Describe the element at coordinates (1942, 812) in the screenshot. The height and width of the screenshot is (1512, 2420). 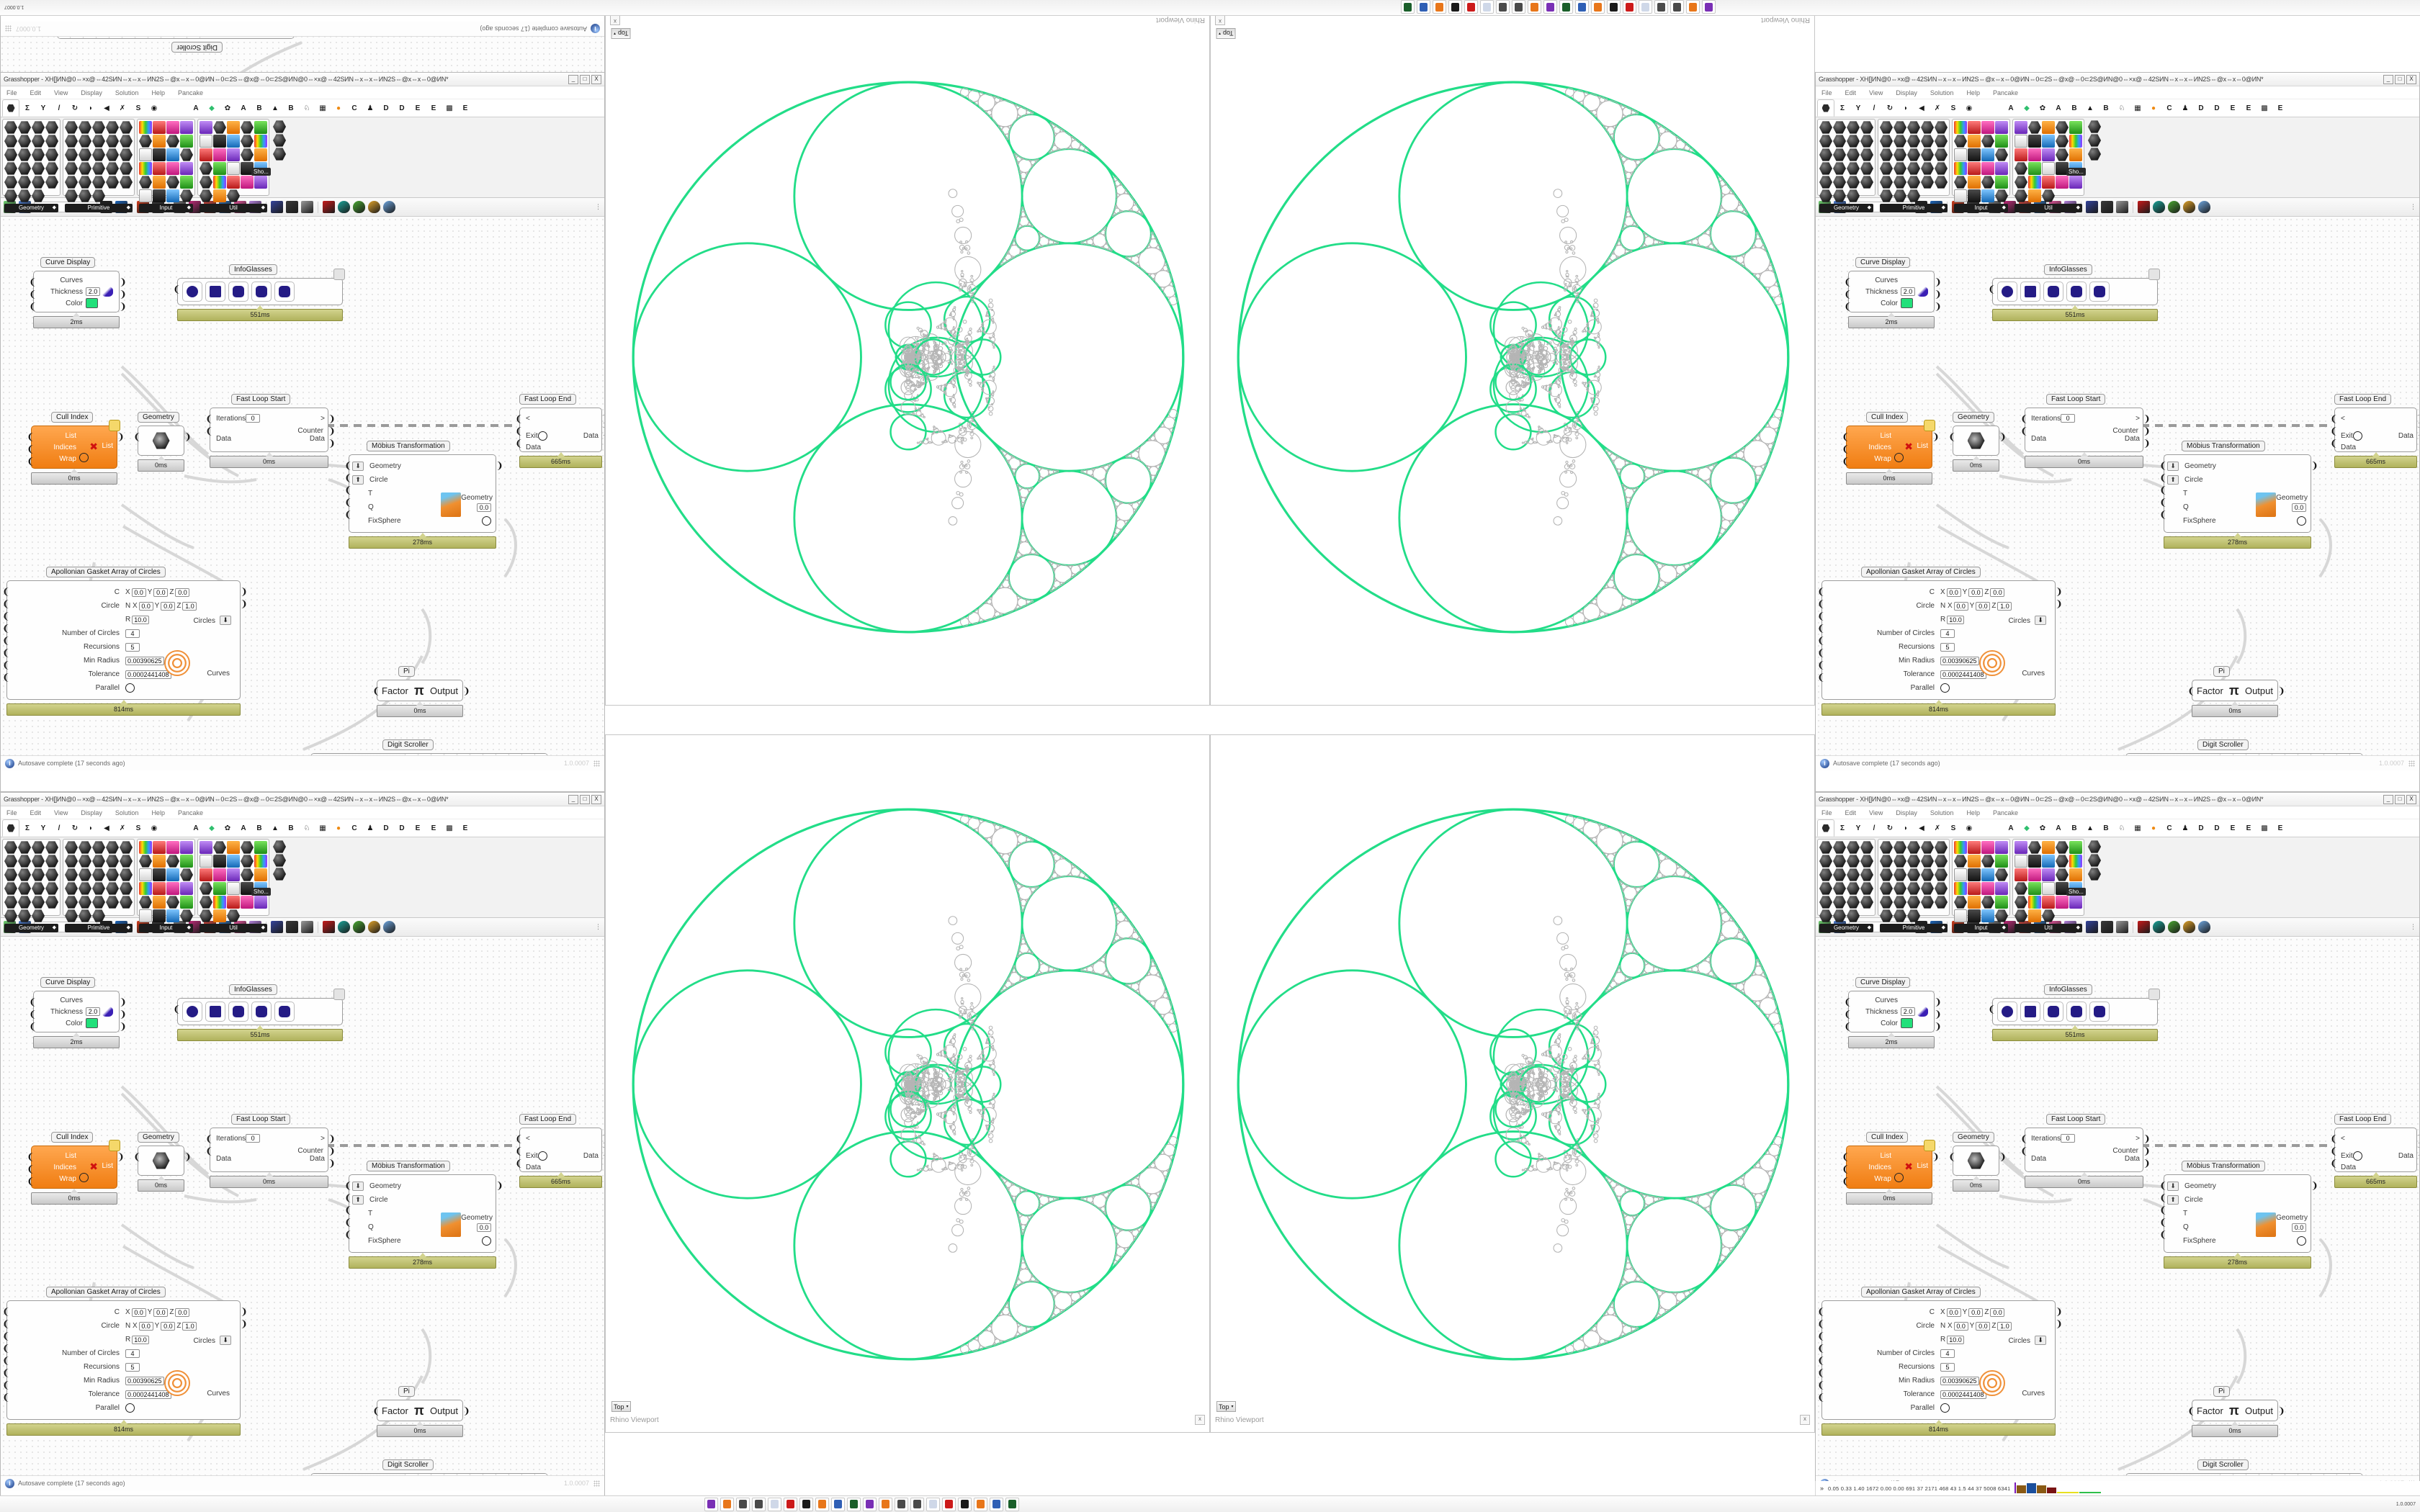
I see `menu-item-solution: Solution` at that location.